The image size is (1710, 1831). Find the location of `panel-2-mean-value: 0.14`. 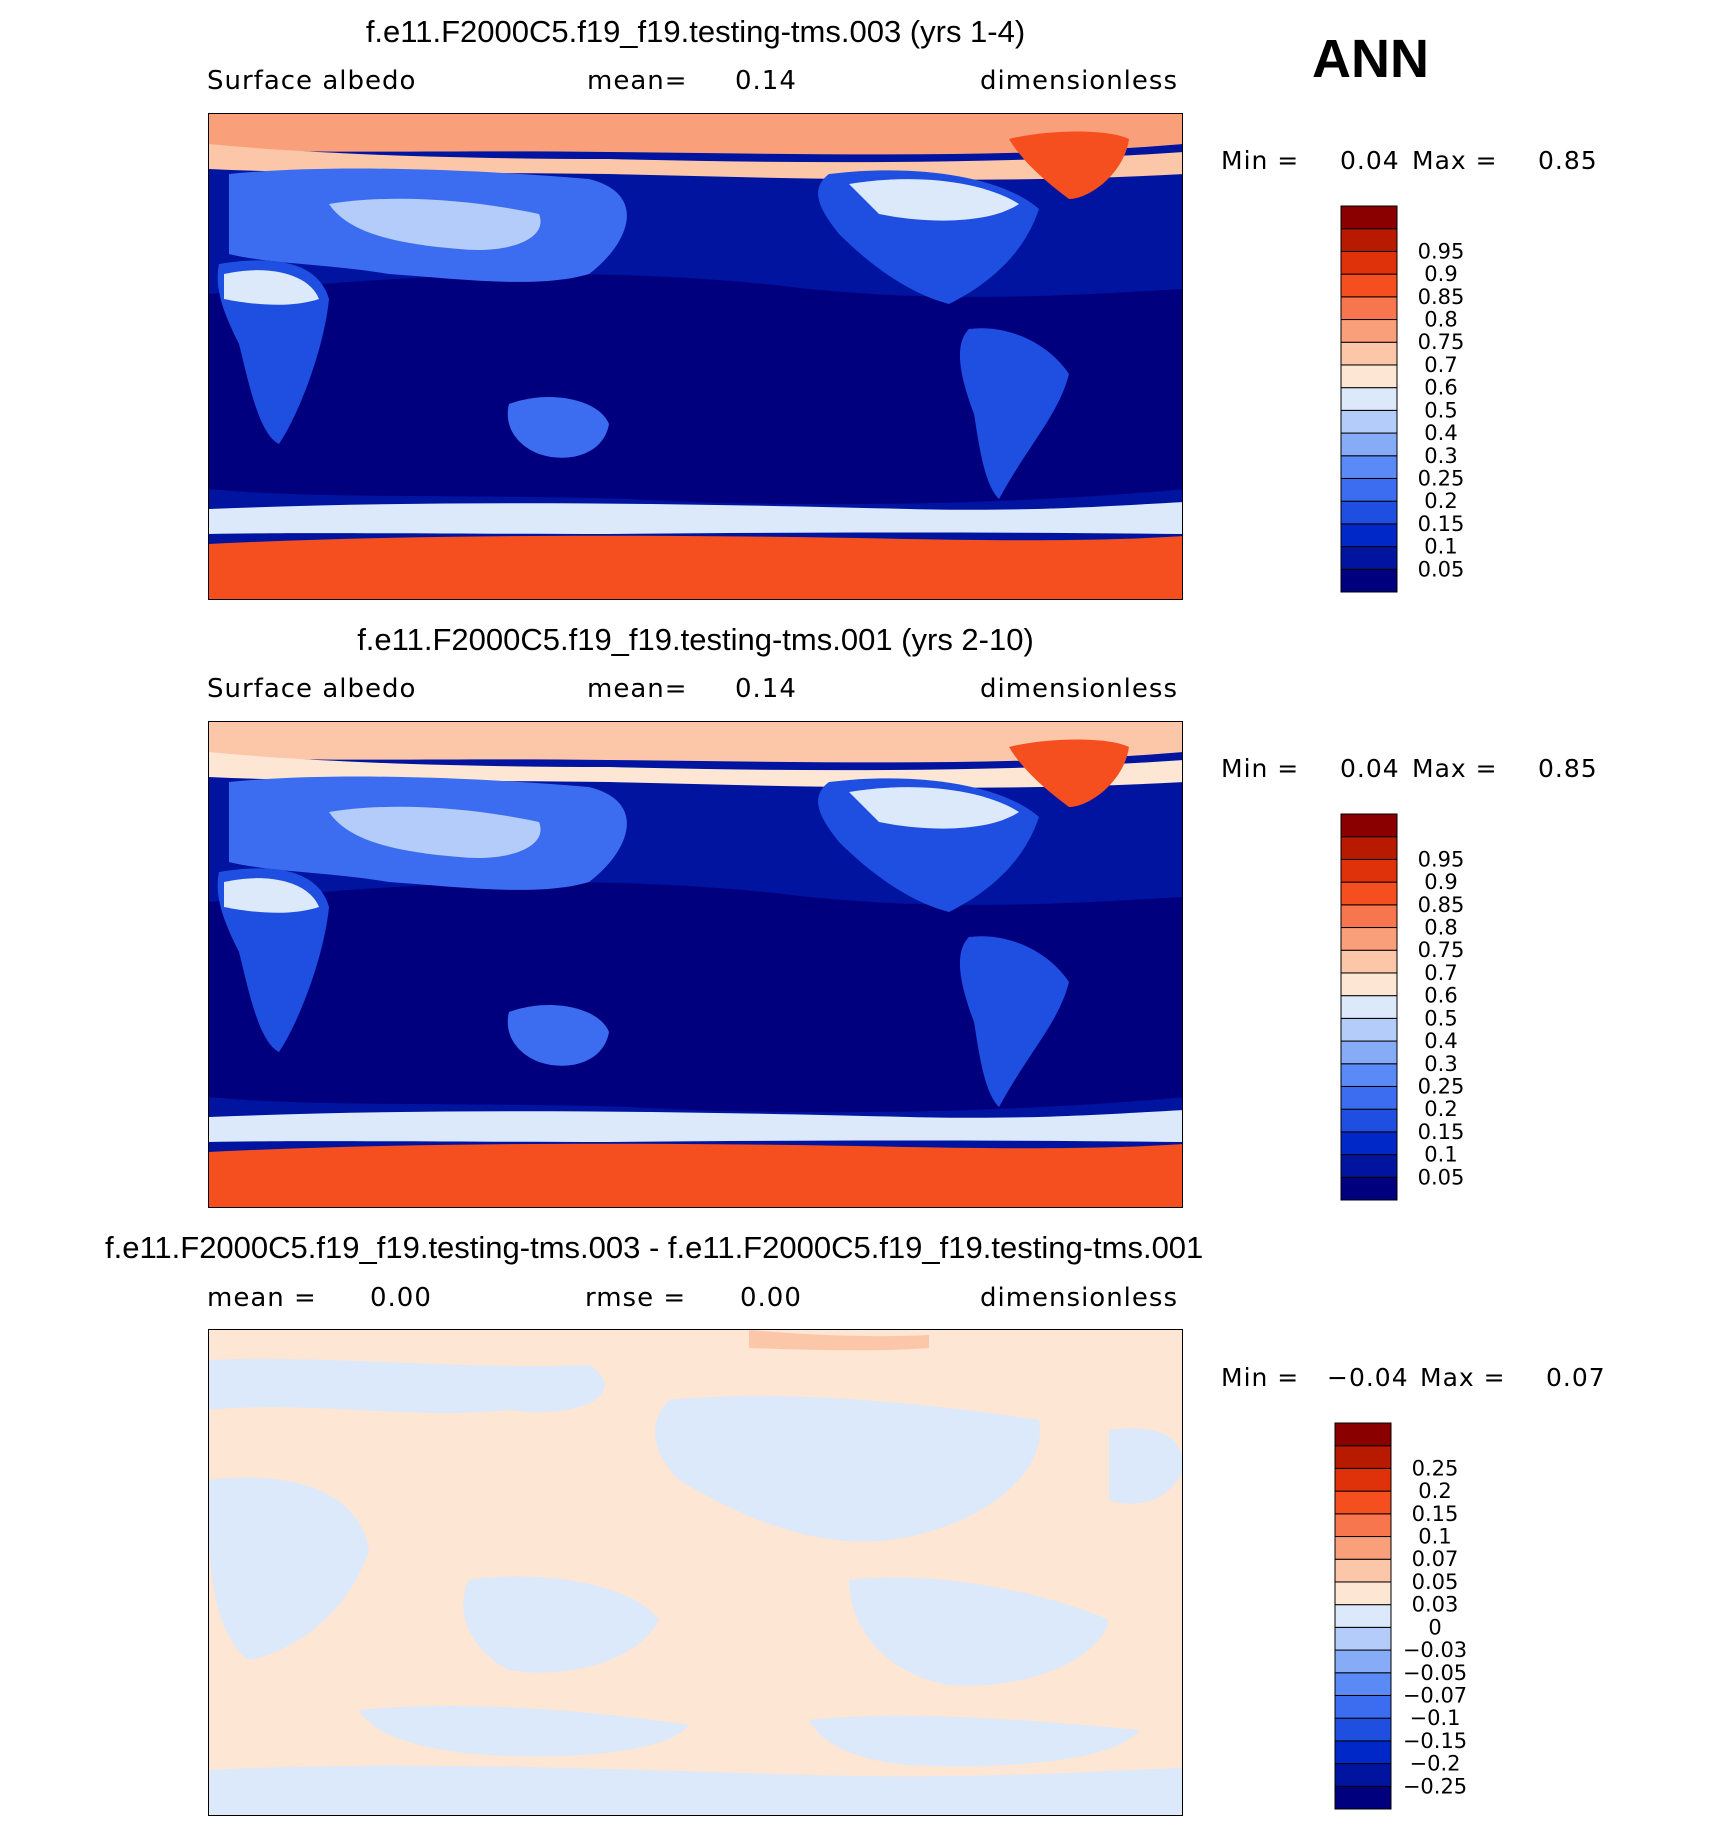

panel-2-mean-value: 0.14 is located at coordinates (766, 689).